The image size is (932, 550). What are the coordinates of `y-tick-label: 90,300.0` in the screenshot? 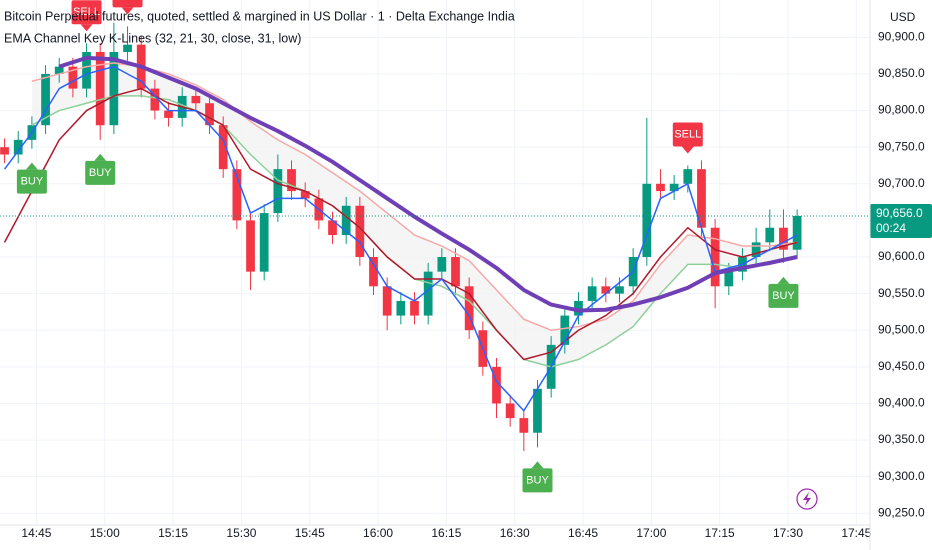 It's located at (901, 476).